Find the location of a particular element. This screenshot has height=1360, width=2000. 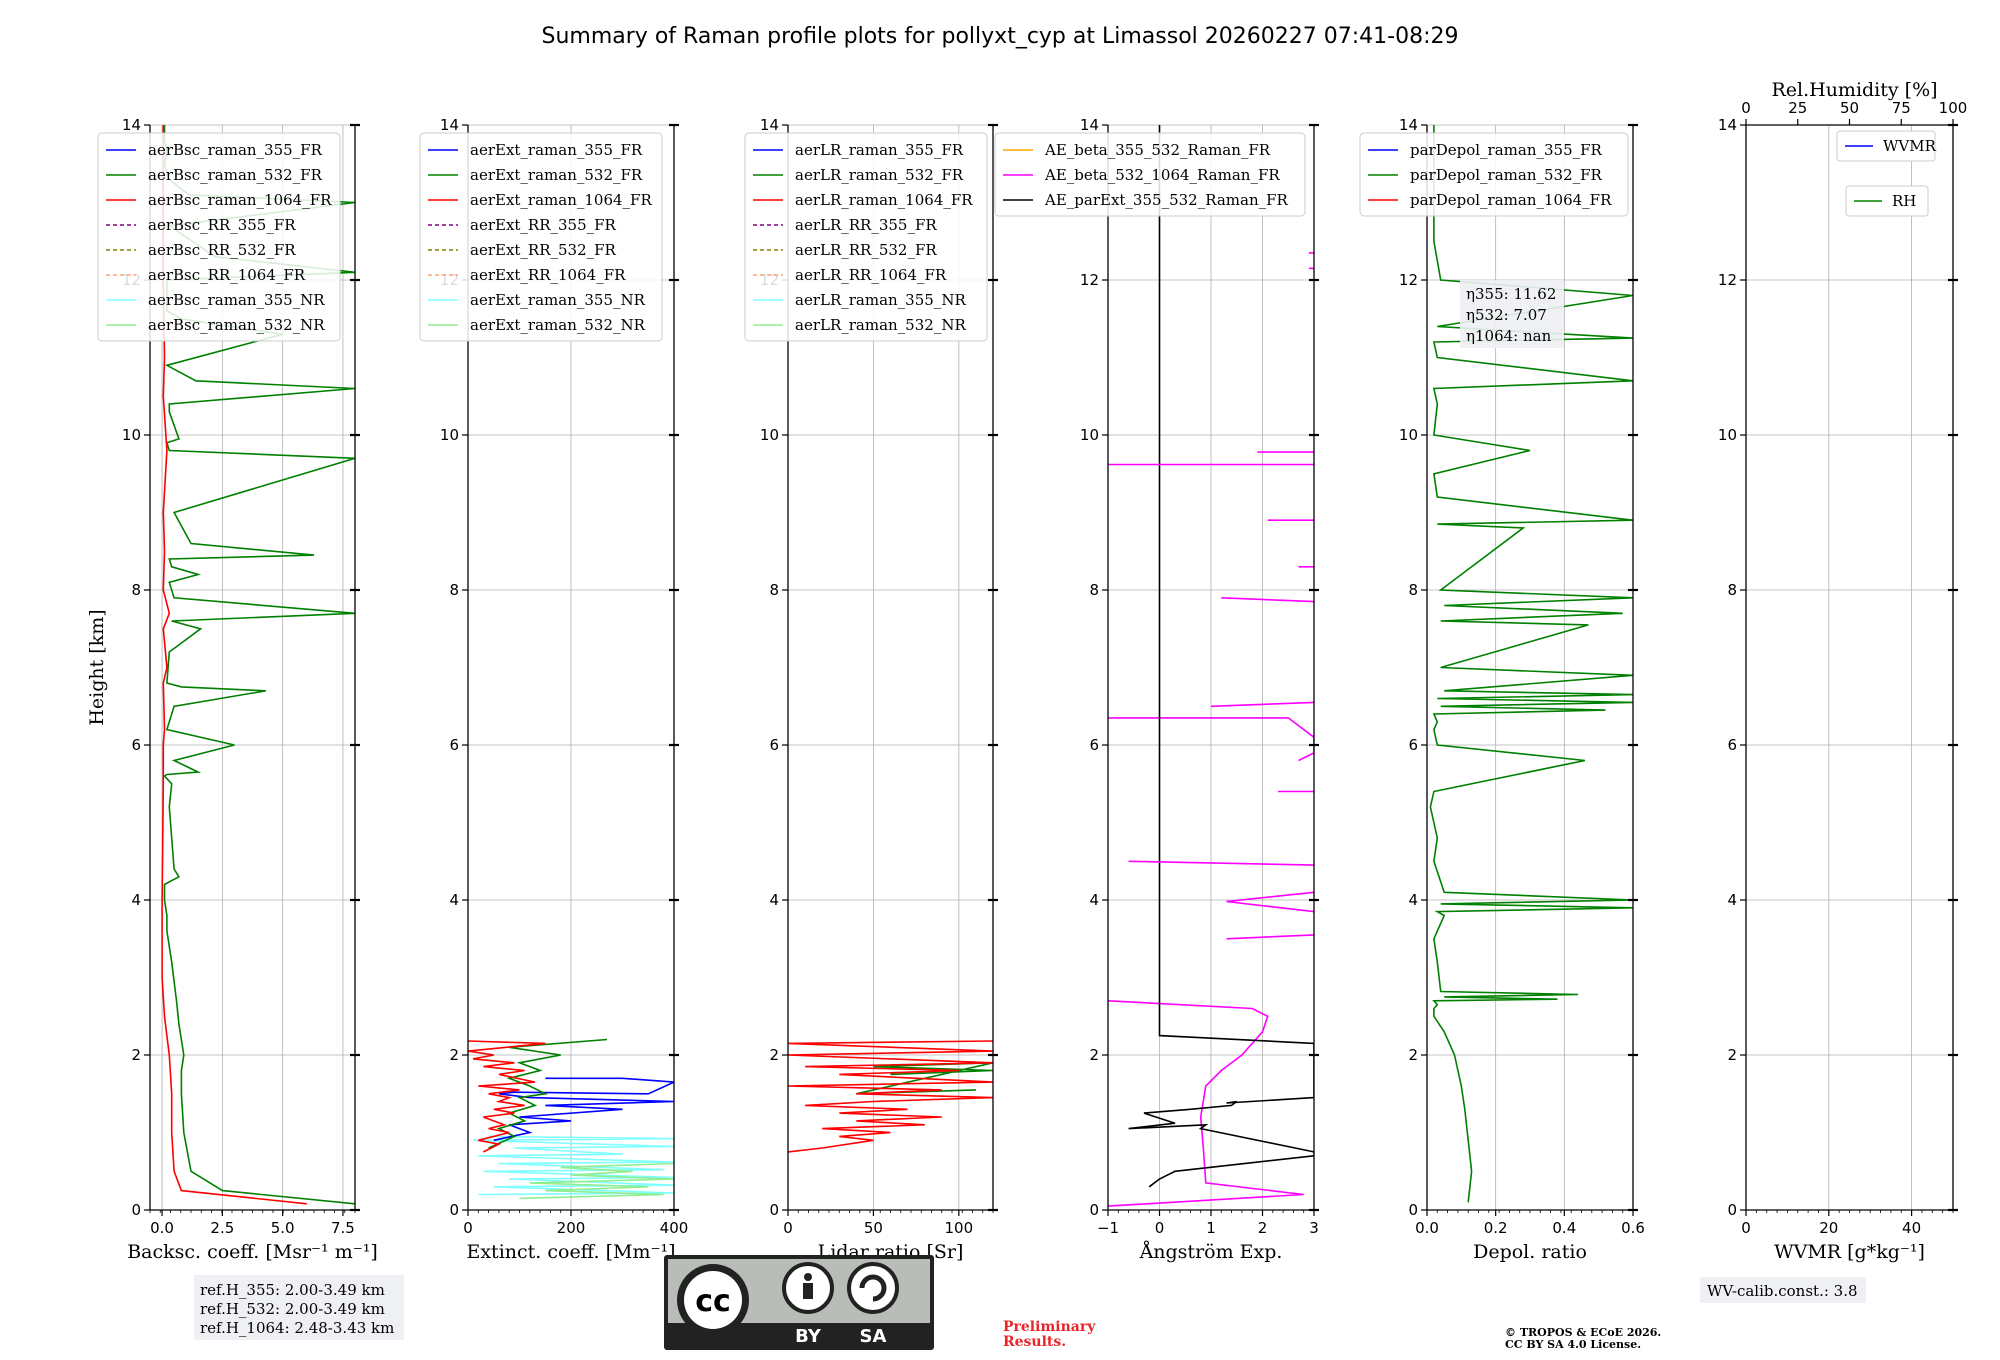

cc-letters: cc is located at coordinates (713, 1301).